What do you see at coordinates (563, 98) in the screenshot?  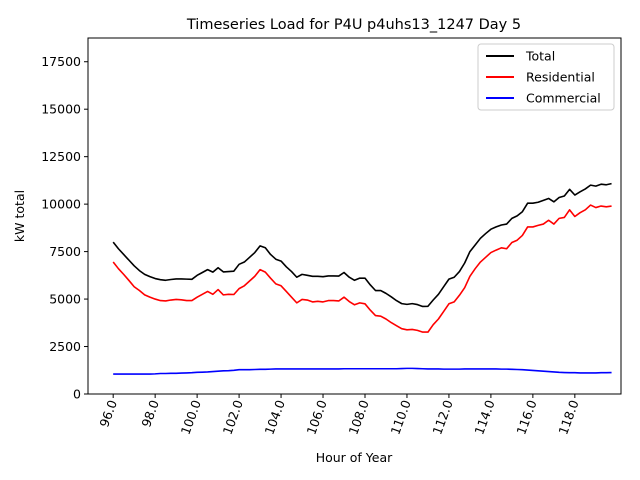 I see `legend-label-commercial: Commercial` at bounding box center [563, 98].